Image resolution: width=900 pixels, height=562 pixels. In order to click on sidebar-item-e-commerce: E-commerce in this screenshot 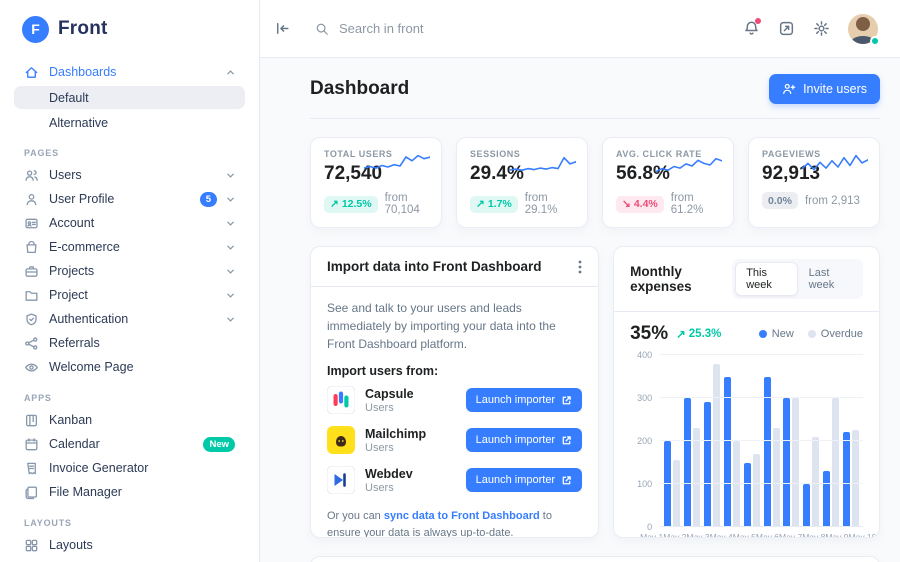, I will do `click(129, 247)`.